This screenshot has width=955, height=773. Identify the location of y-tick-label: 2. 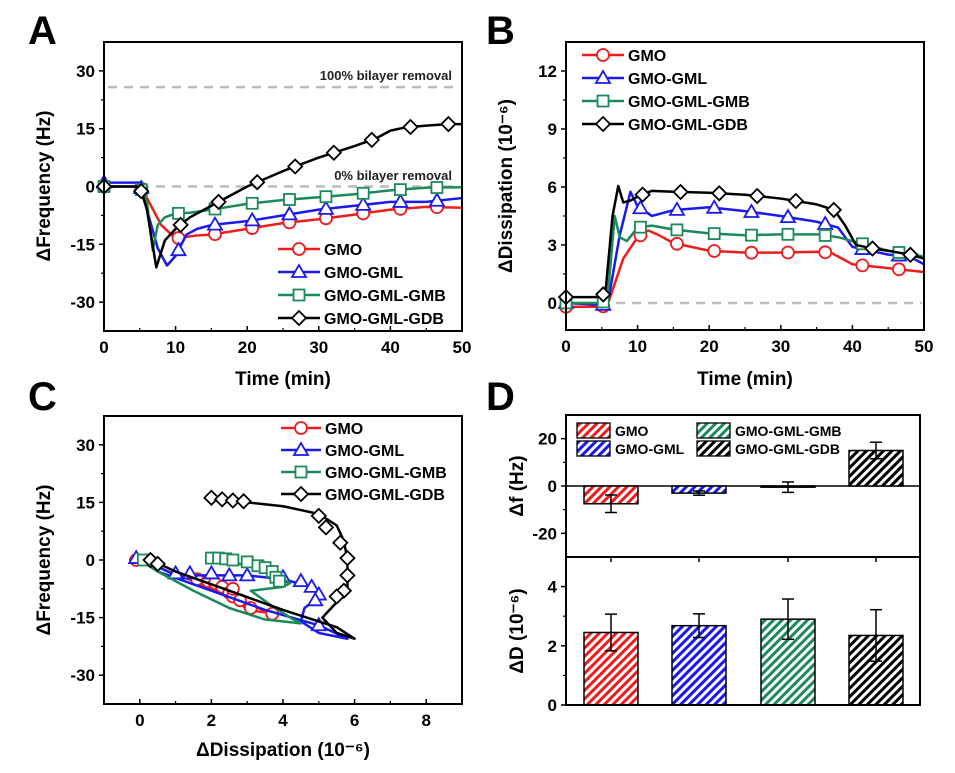
(552, 646).